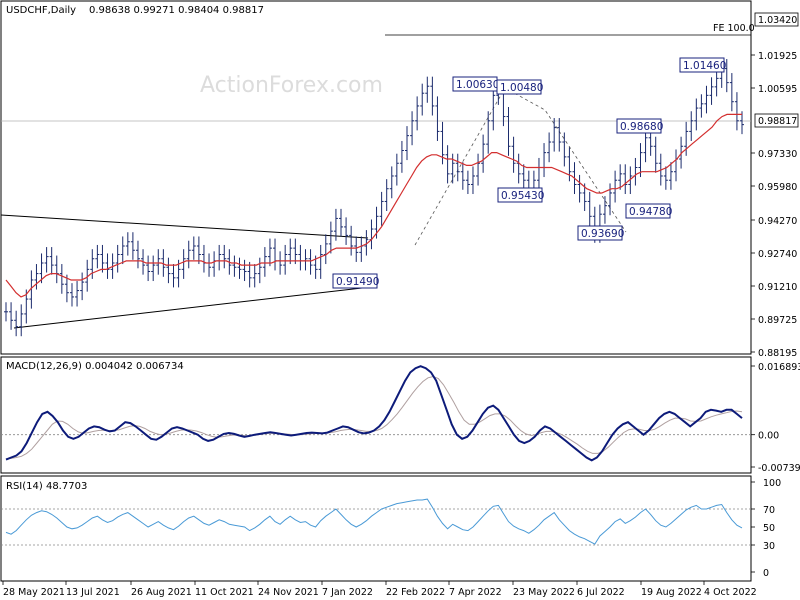 This screenshot has width=800, height=600. I want to click on symbol-title: USDCHF,Daily, so click(41, 10).